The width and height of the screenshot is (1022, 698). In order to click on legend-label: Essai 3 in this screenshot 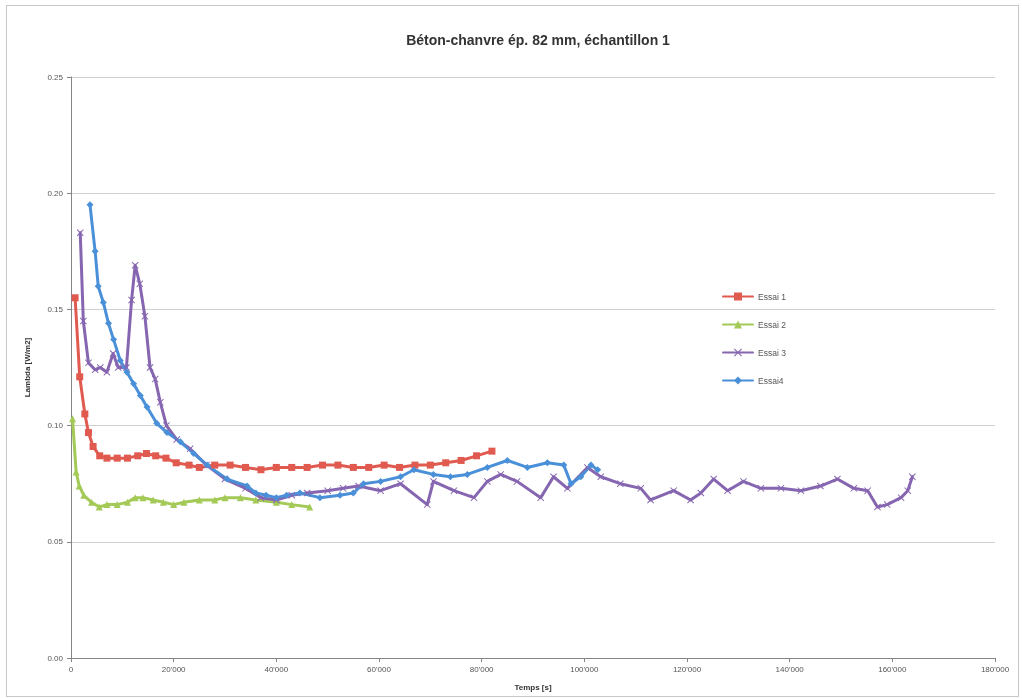, I will do `click(772, 352)`.